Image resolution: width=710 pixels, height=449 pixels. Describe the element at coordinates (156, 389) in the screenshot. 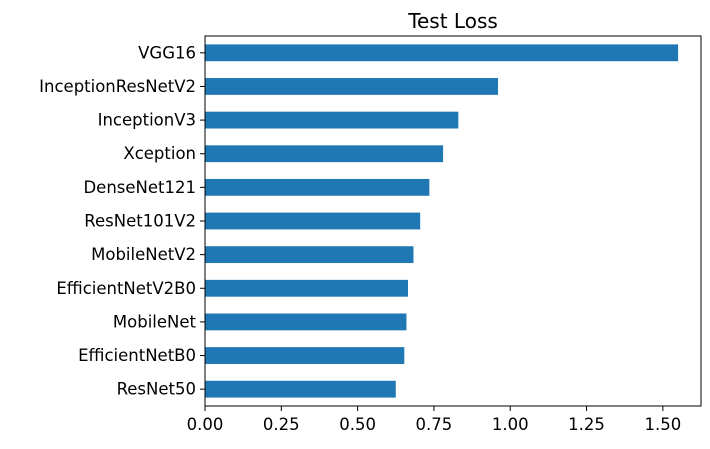

I see `y-tick-label: ResNet50` at that location.